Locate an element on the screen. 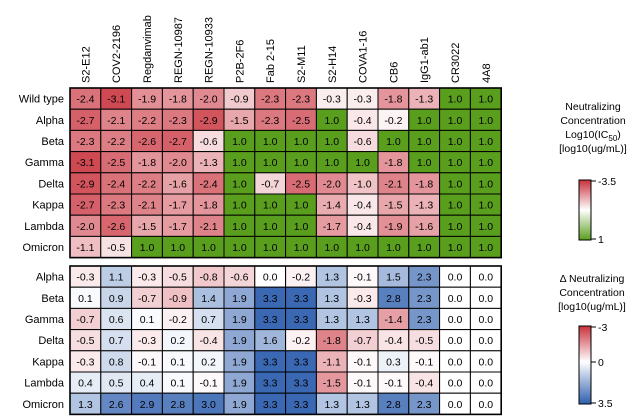  cell-value: 0.1 is located at coordinates (85, 299).